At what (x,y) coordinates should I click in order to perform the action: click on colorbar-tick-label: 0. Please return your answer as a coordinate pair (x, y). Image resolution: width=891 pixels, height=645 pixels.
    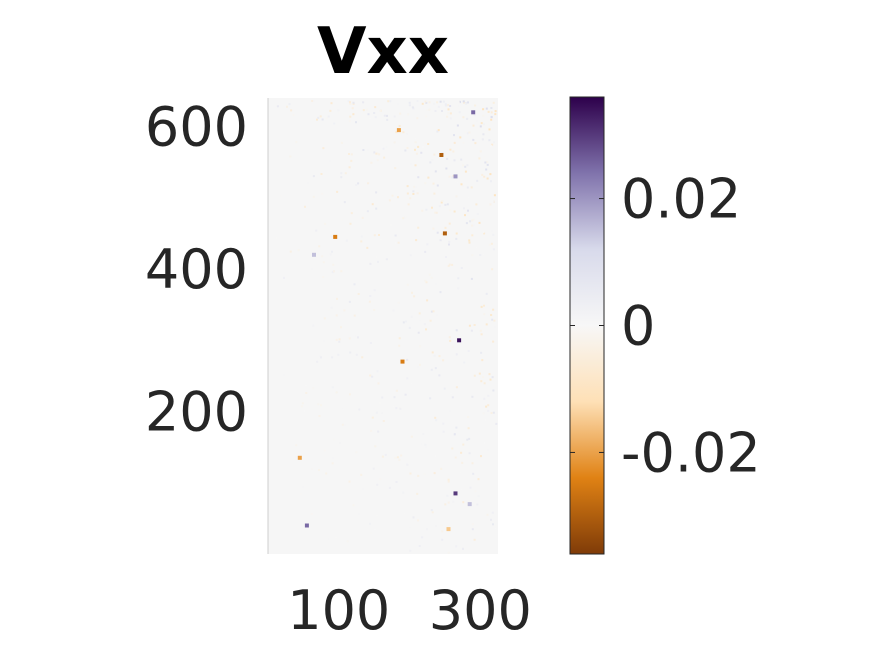
    Looking at the image, I should click on (638, 326).